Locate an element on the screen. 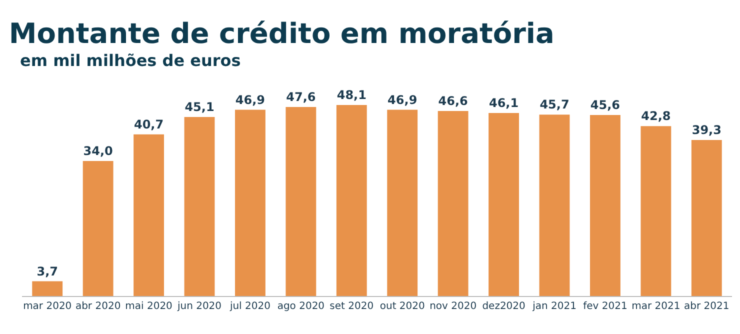  data-label: 46,6 is located at coordinates (453, 101).